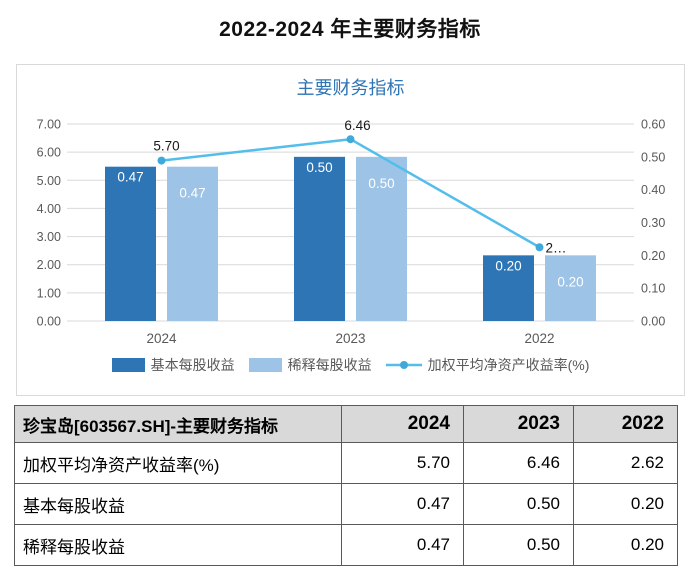 The width and height of the screenshot is (700, 587). I want to click on table-header-cell: 2023, so click(518, 424).